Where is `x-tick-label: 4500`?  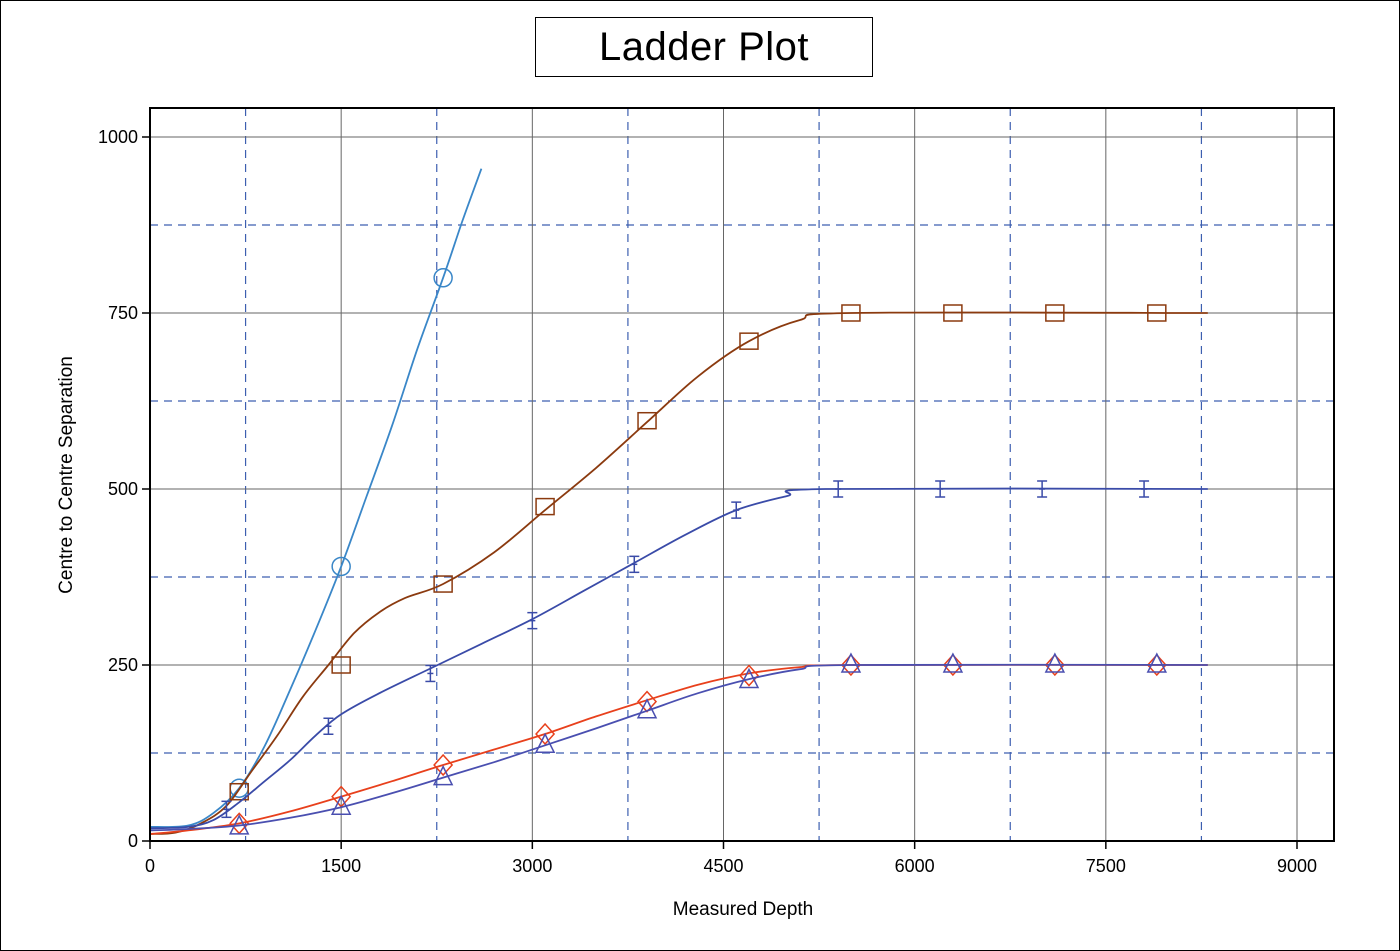 x-tick-label: 4500 is located at coordinates (723, 866).